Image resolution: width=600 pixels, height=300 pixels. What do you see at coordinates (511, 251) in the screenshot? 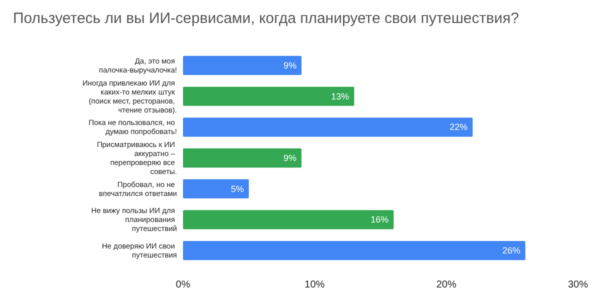
I see `data-label: 26%` at bounding box center [511, 251].